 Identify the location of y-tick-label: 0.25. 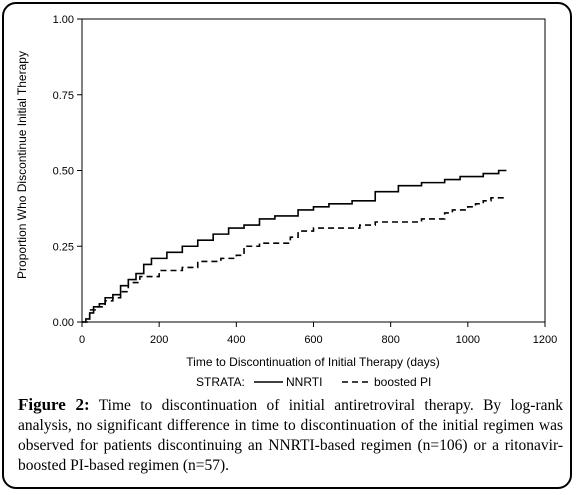
(63, 247).